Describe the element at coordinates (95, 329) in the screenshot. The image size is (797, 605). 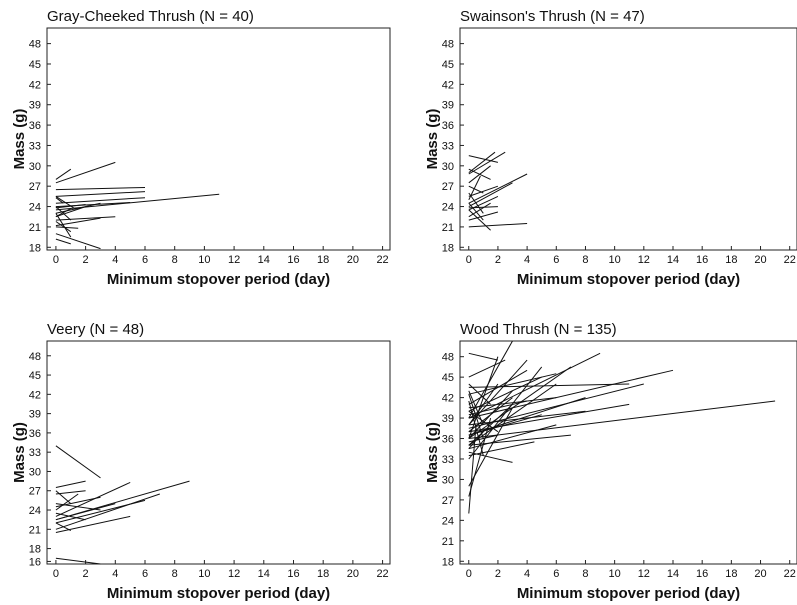
I see `panel-title: Veery (N = 48)` at that location.